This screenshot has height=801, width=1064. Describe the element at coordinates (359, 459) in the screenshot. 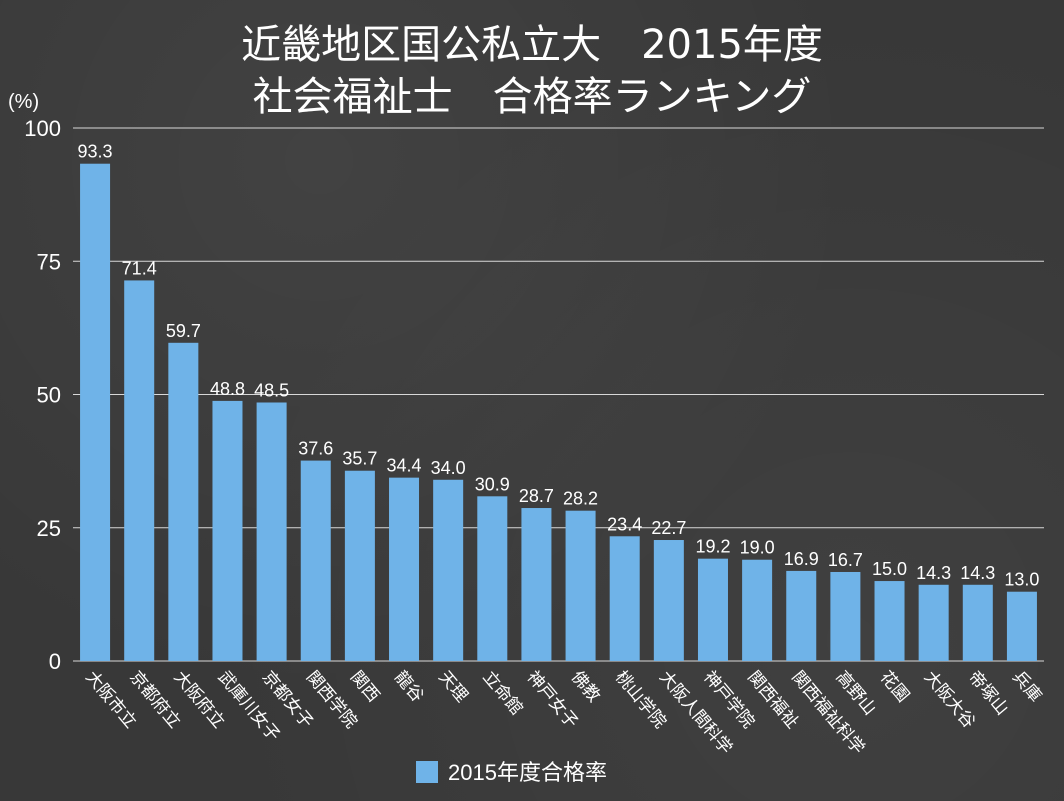

I see `data-label: 35.7` at that location.